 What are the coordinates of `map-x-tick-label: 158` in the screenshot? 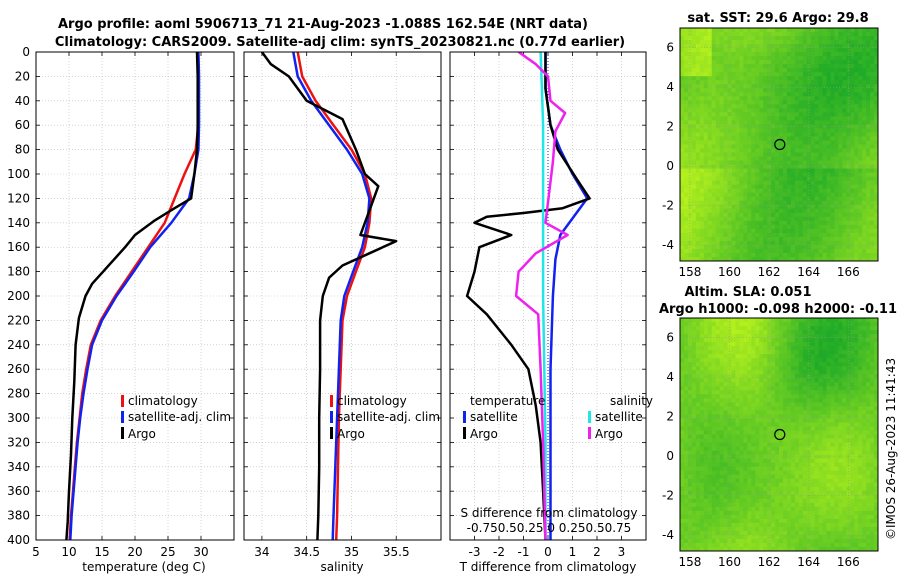 It's located at (689, 272).